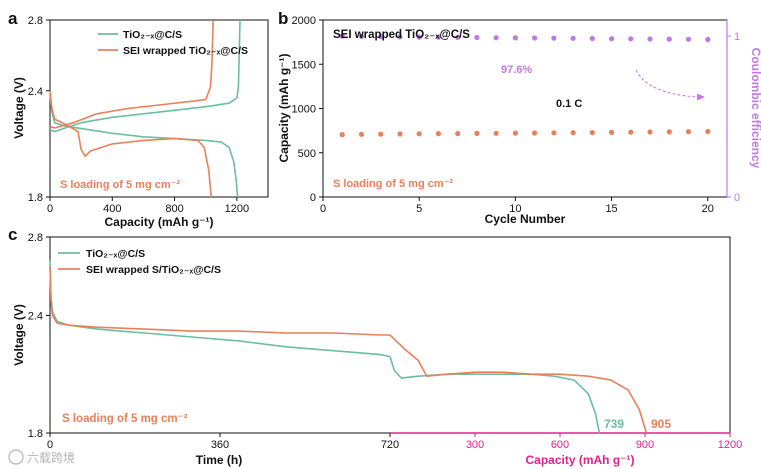 This screenshot has height=469, width=761. What do you see at coordinates (219, 460) in the screenshot?
I see `panel-c-x-label-time: Time (h)` at bounding box center [219, 460].